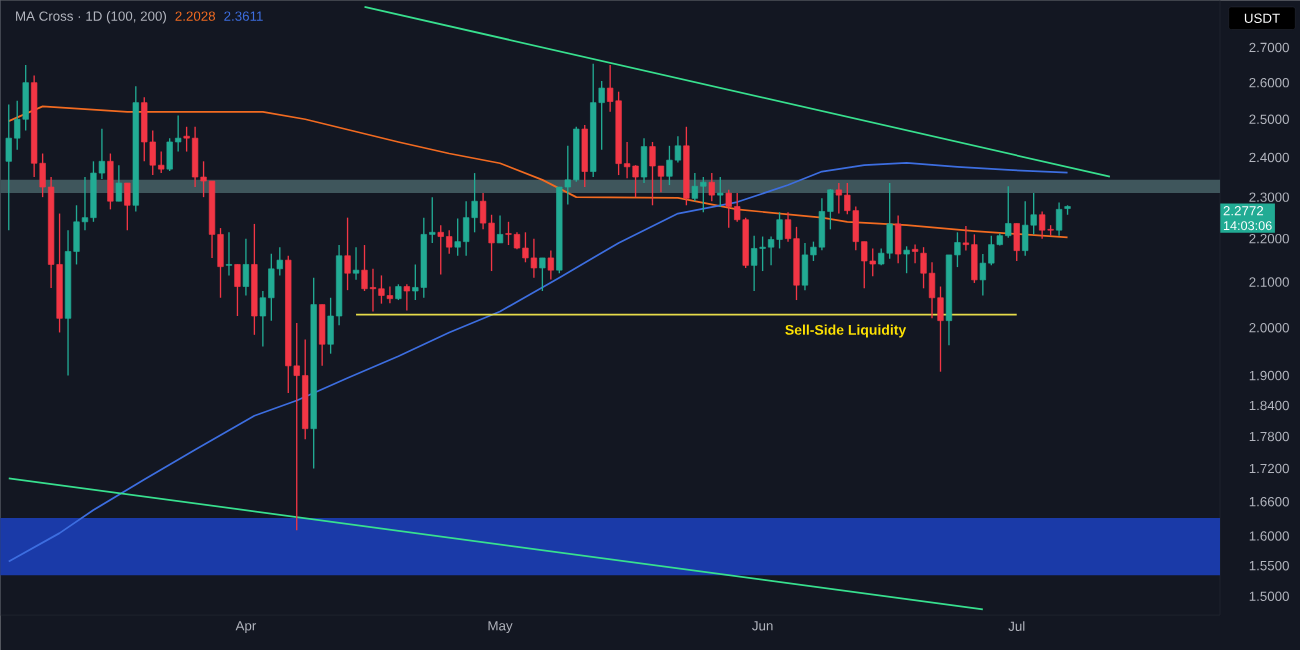 The height and width of the screenshot is (650, 1300). I want to click on text: 2.3611, so click(243, 16).